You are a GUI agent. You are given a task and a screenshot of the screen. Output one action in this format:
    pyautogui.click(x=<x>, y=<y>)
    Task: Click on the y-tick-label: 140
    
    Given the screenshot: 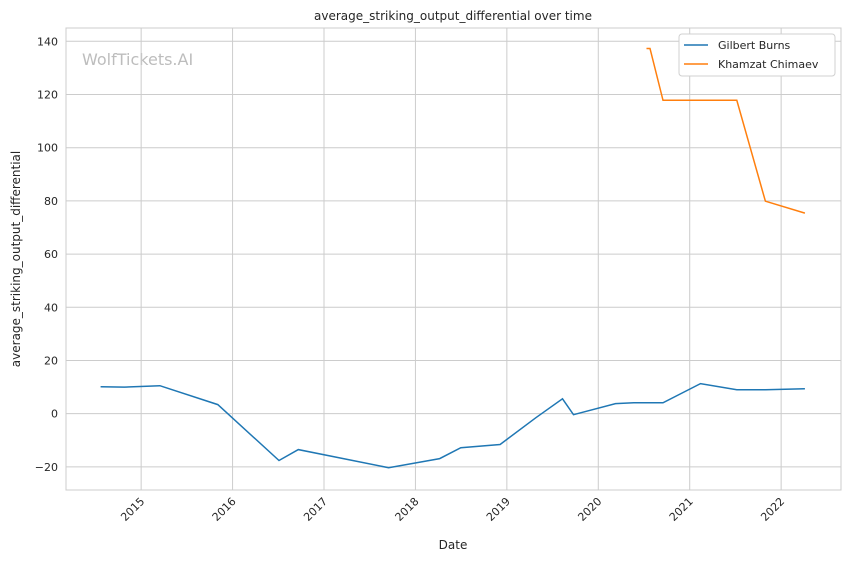 What is the action you would take?
    pyautogui.click(x=47, y=41)
    